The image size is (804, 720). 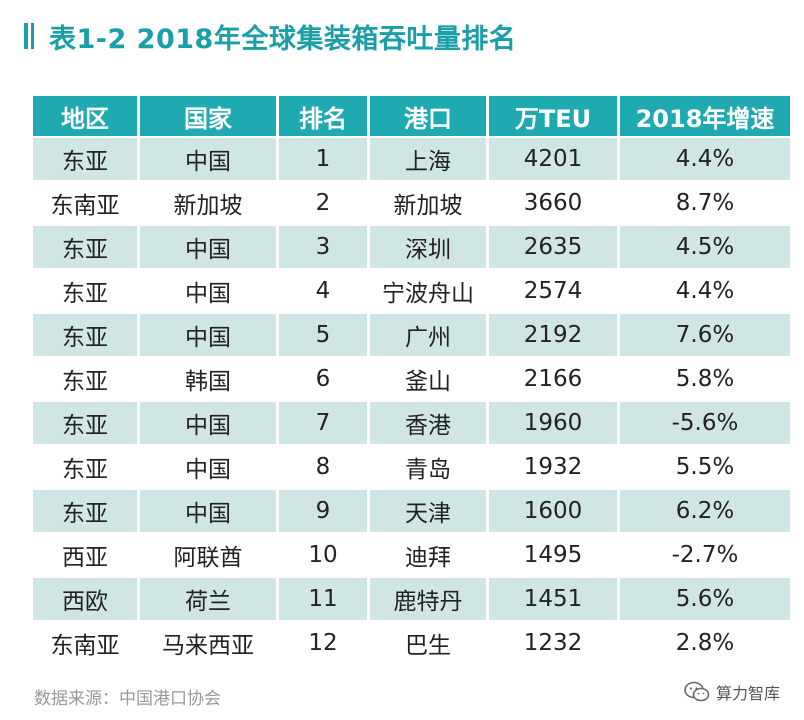 I want to click on table-row: 东亚 中国 5 广州 2192 7.6%, so click(x=411, y=335).